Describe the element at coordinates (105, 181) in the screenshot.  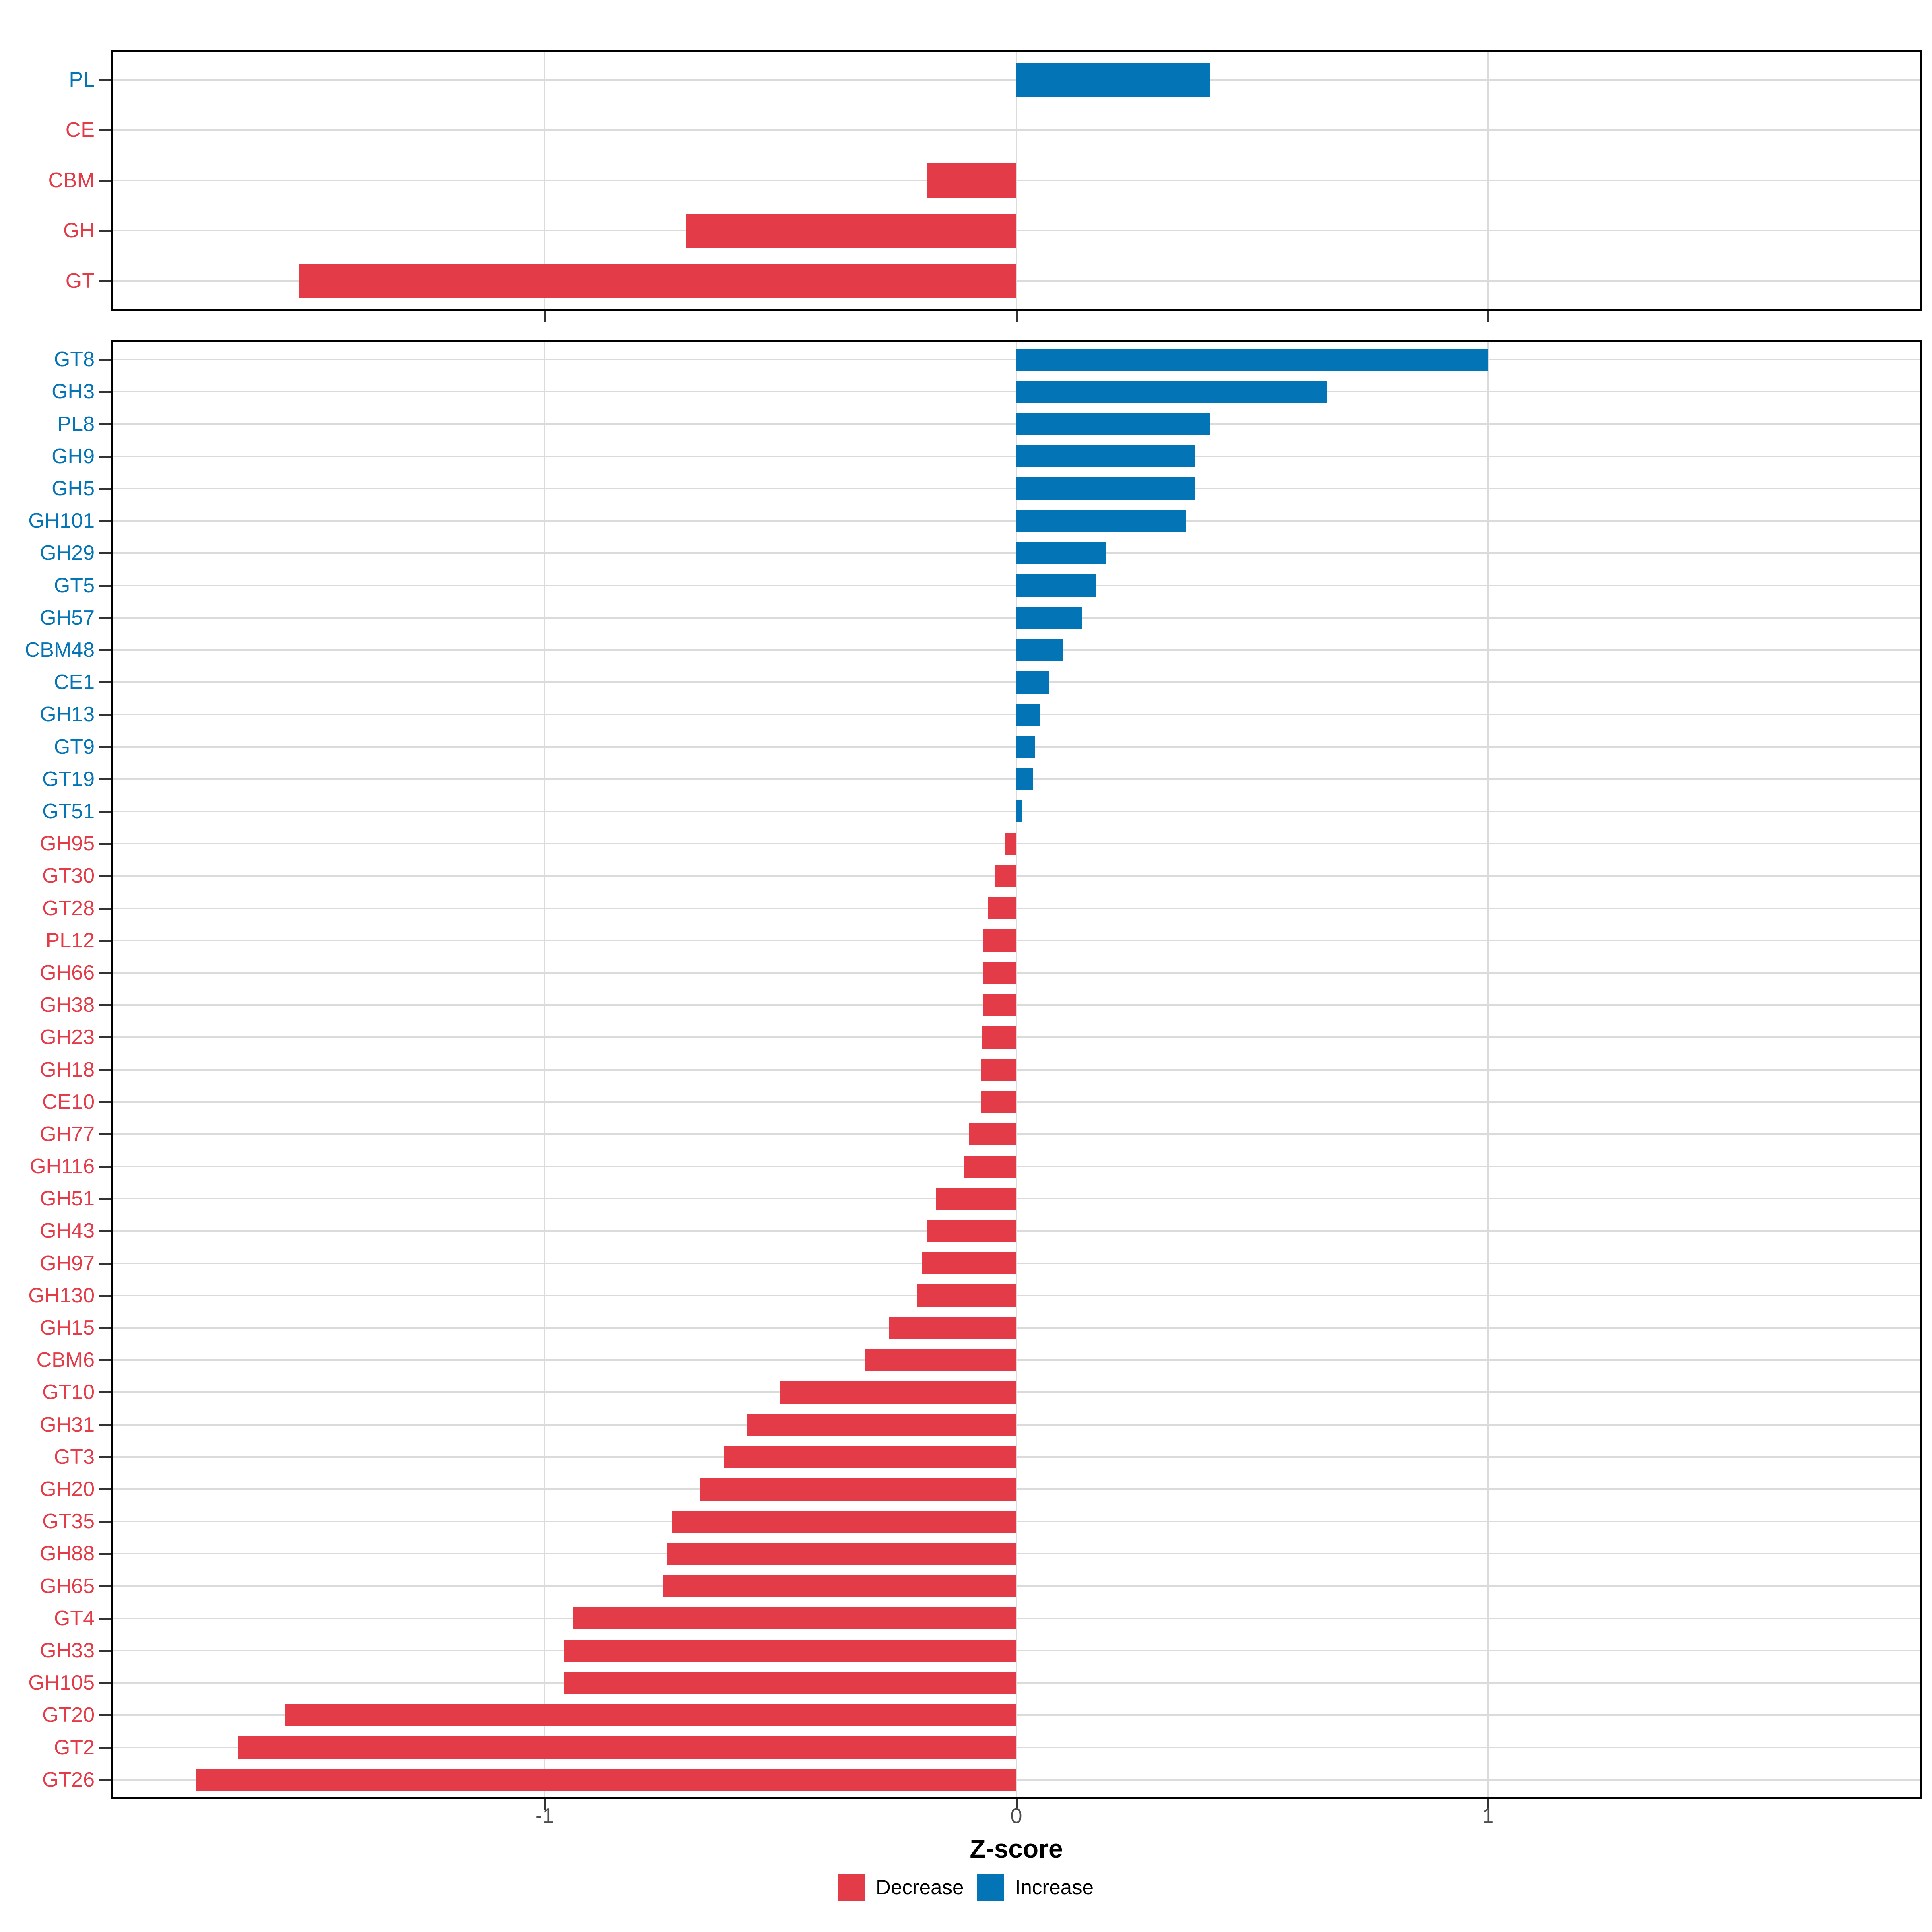
I see `y-tick-CBM` at that location.